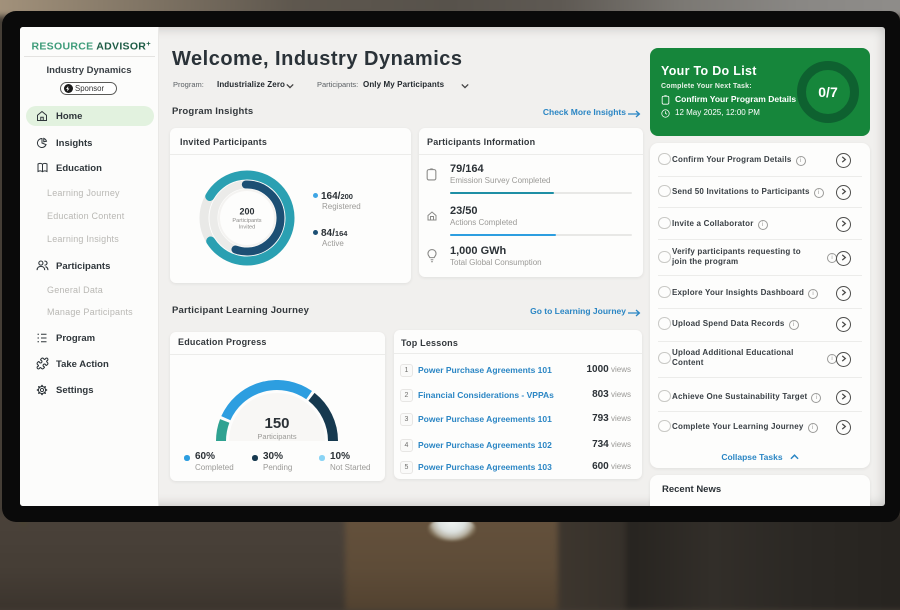 The height and width of the screenshot is (610, 900). I want to click on svg-text: Participants, so click(246, 221).